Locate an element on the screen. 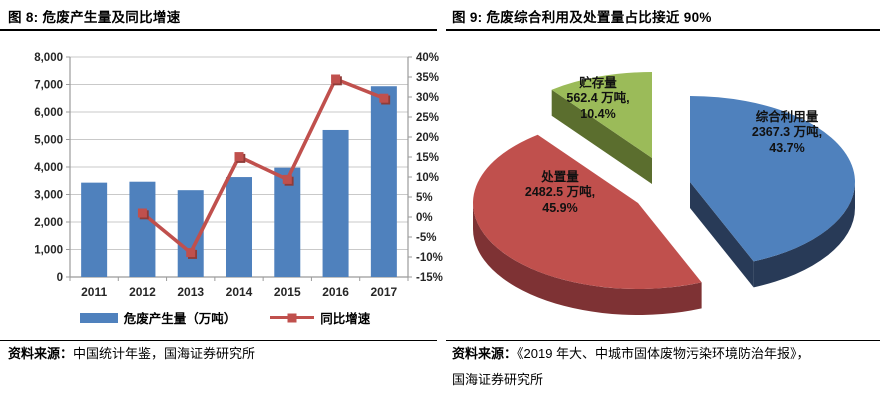 The width and height of the screenshot is (880, 402). left-axis-label: 7,000 is located at coordinates (48, 86).